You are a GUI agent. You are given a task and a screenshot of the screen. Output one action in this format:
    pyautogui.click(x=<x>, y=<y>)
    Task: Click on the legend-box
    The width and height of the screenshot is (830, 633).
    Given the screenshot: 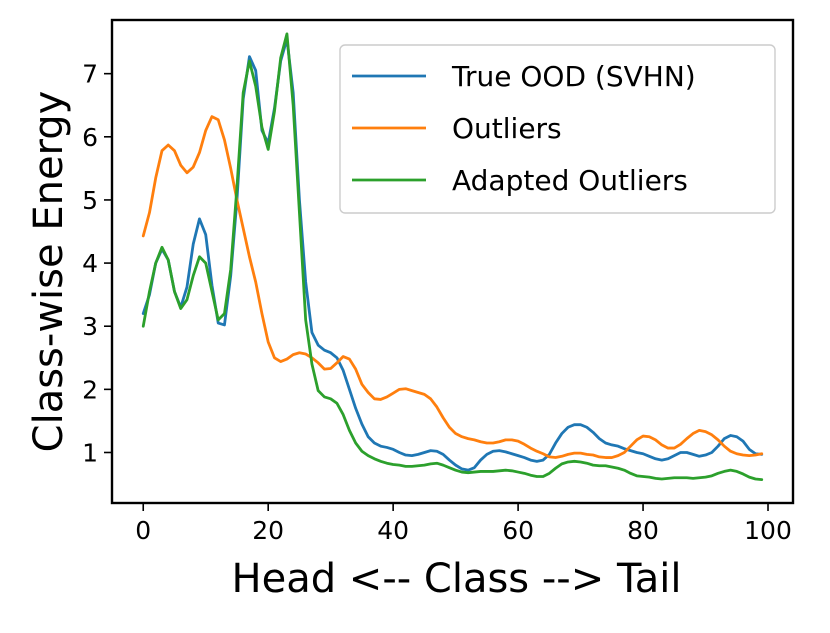 What is the action you would take?
    pyautogui.click(x=557, y=129)
    